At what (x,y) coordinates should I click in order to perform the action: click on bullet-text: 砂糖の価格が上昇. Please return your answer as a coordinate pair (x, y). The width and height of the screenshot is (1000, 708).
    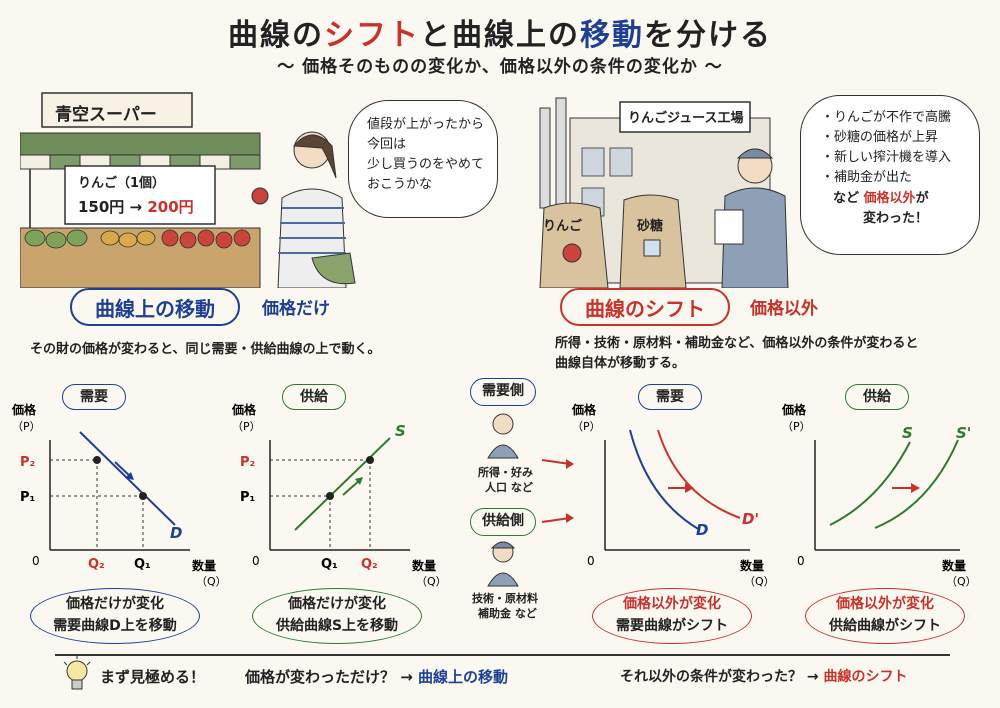
    Looking at the image, I should click on (886, 138).